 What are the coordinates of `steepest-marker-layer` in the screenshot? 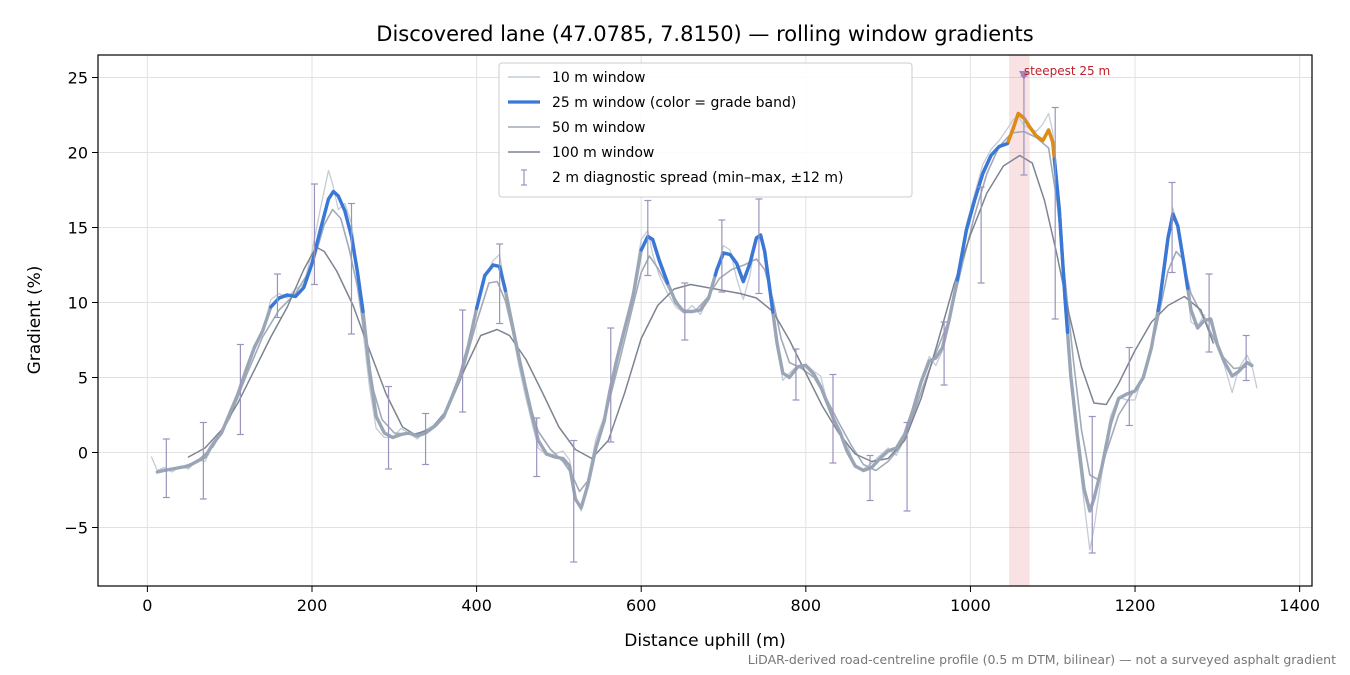 It's located at (1023, 75).